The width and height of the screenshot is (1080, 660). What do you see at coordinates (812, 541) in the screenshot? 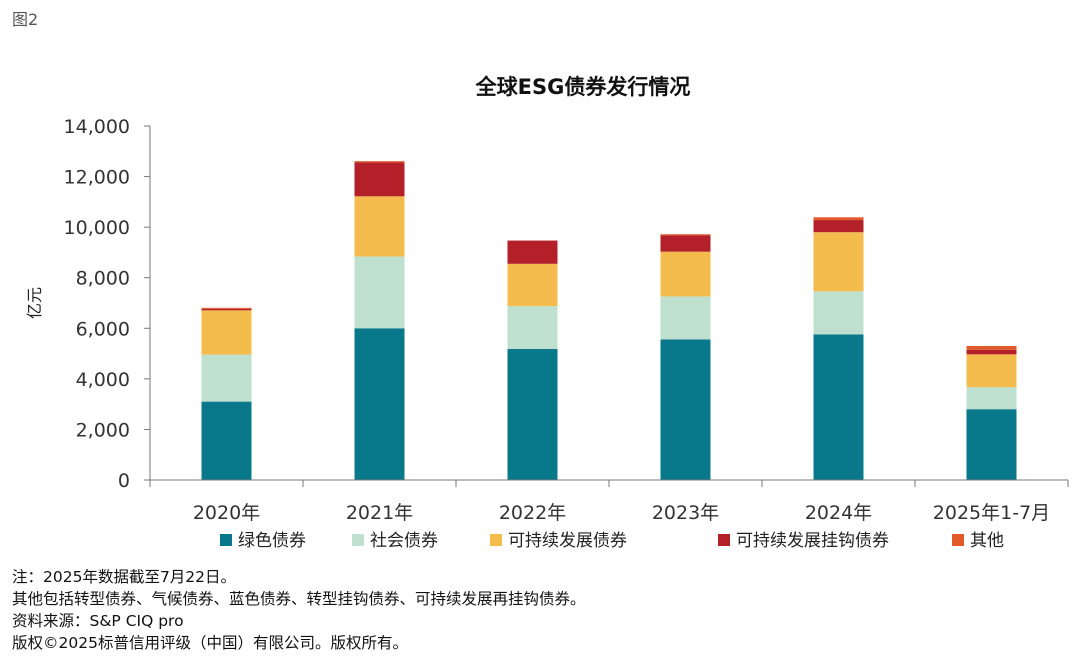
I see `legend-label: 可持续发展挂钩债券` at bounding box center [812, 541].